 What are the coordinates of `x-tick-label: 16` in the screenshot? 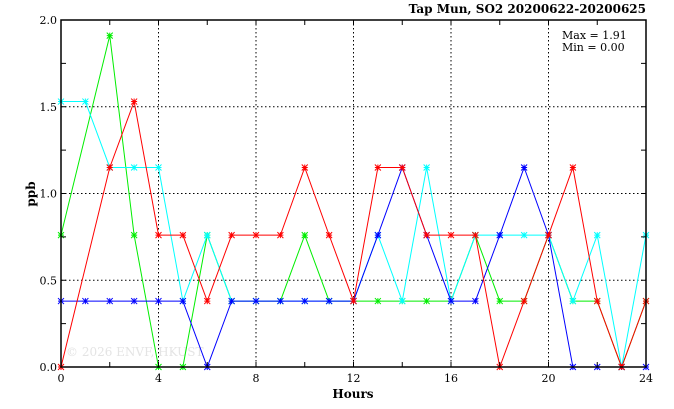 It's located at (451, 378).